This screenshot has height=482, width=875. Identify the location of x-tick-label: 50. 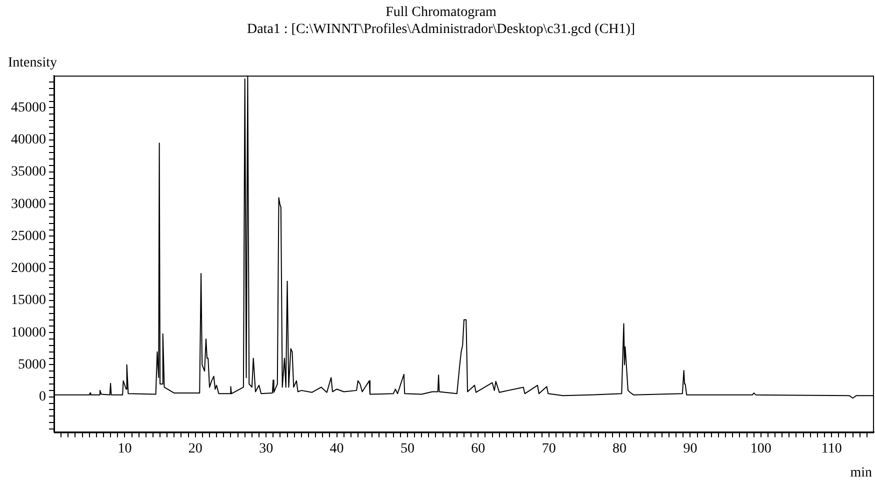
(407, 448).